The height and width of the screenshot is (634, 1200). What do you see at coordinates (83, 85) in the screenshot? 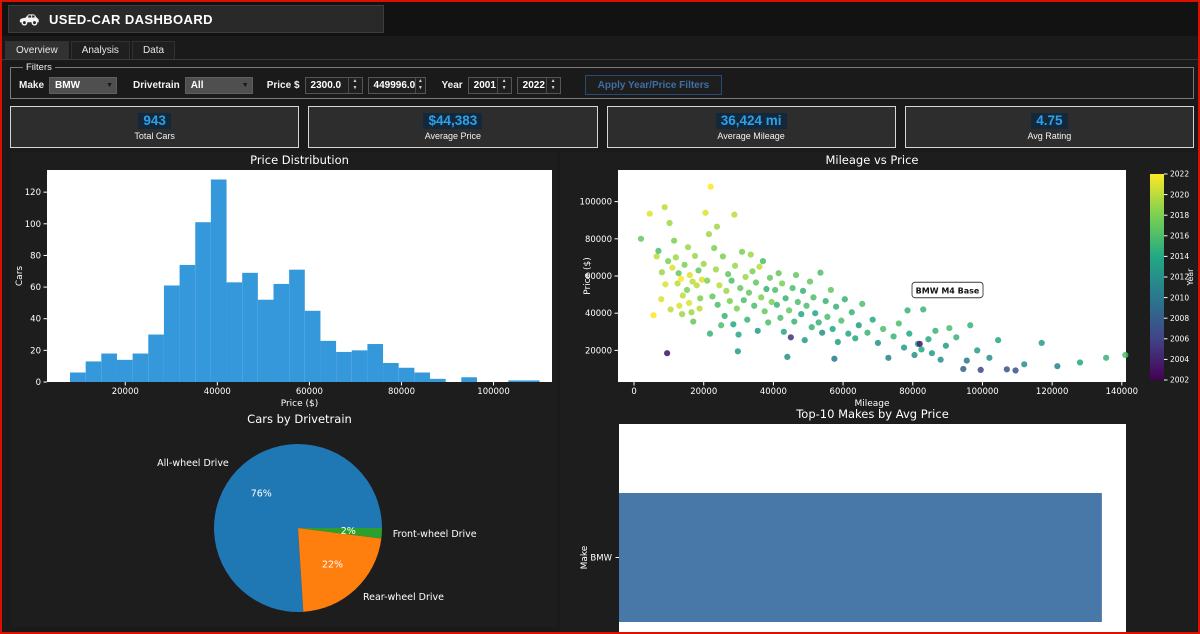
I see `make-dropdown: BMW ▼` at bounding box center [83, 85].